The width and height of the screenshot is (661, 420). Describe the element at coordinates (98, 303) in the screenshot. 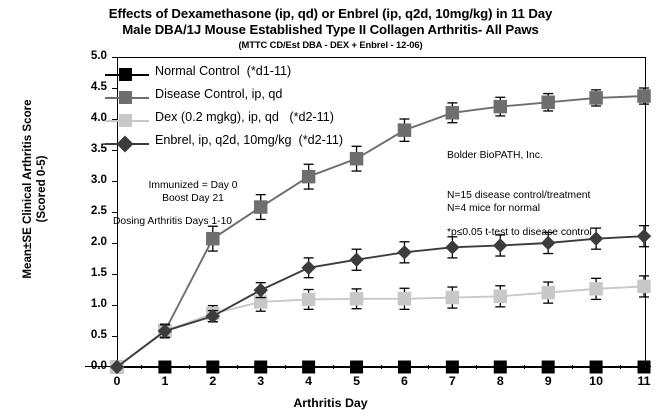

I see `y-tick-label: 1.0` at that location.